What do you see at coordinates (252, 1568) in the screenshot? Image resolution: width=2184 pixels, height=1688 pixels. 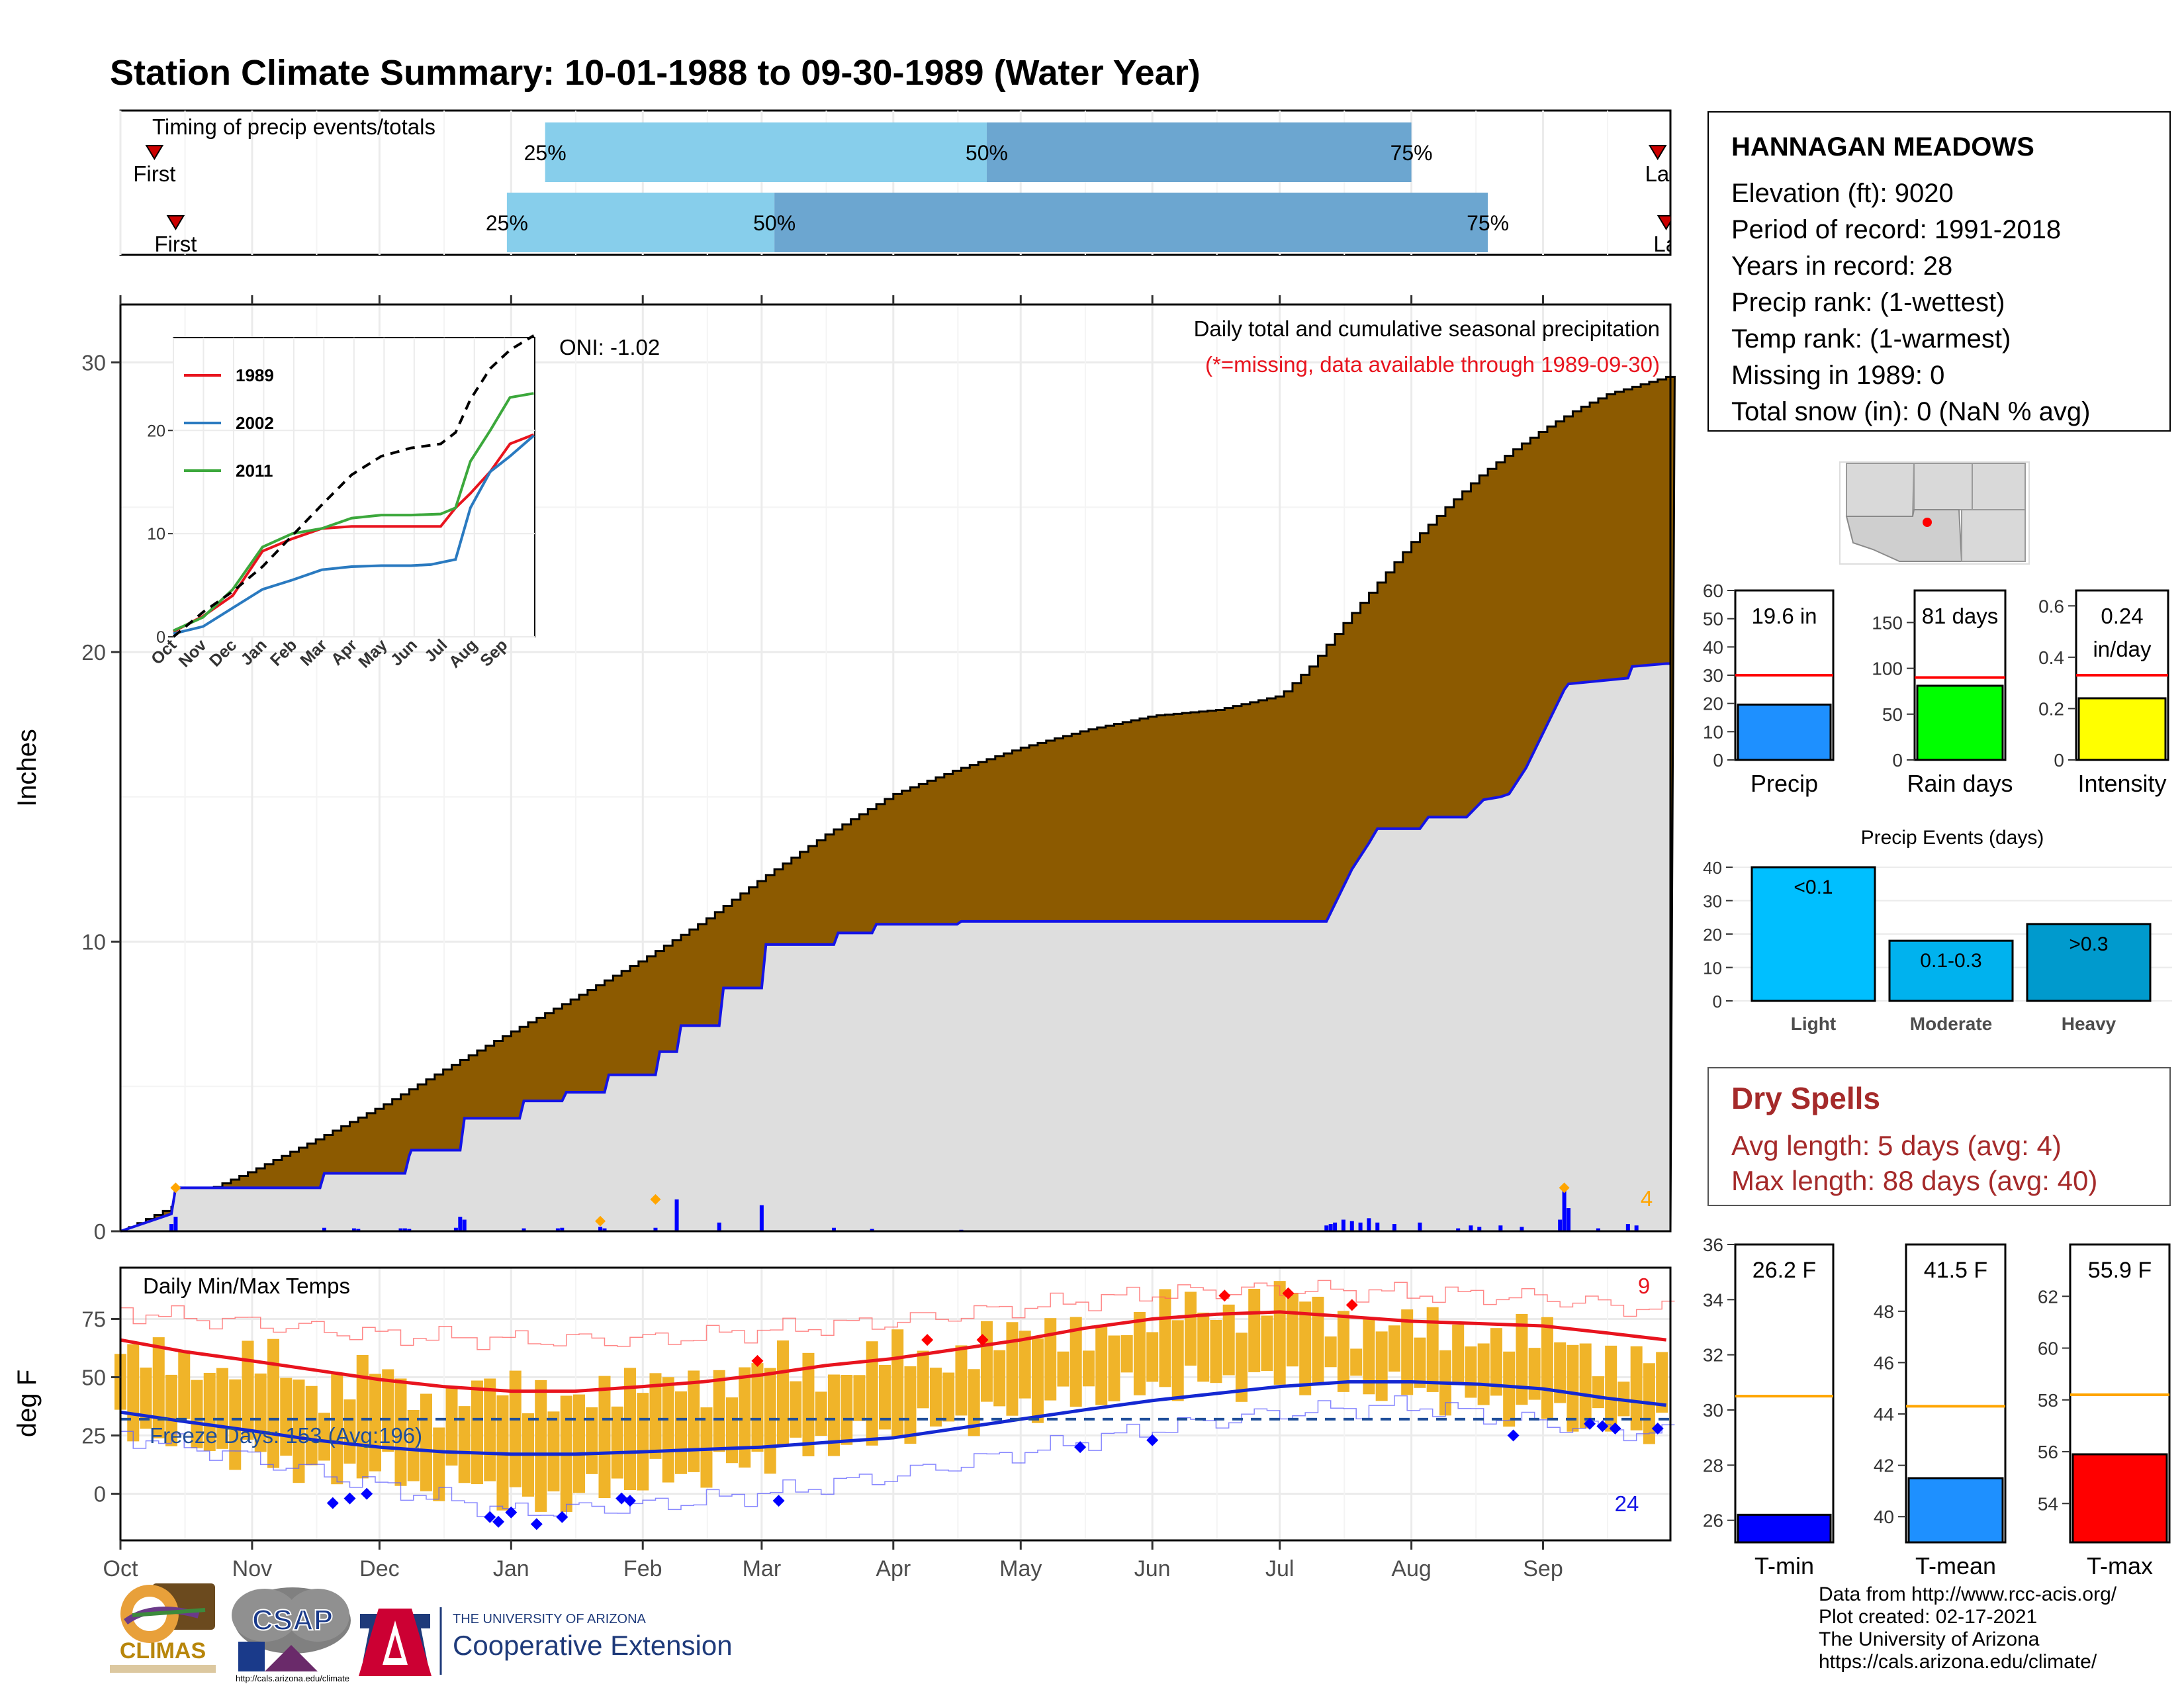 I see `month-tick-label: Nov` at bounding box center [252, 1568].